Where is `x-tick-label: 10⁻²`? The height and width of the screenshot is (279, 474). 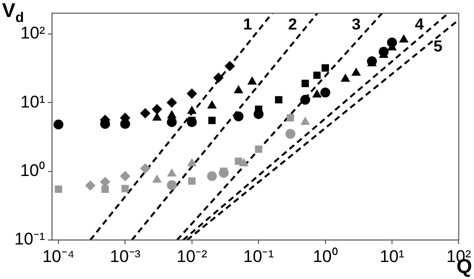
x-tick-label: 10⁻² is located at coordinates (192, 256).